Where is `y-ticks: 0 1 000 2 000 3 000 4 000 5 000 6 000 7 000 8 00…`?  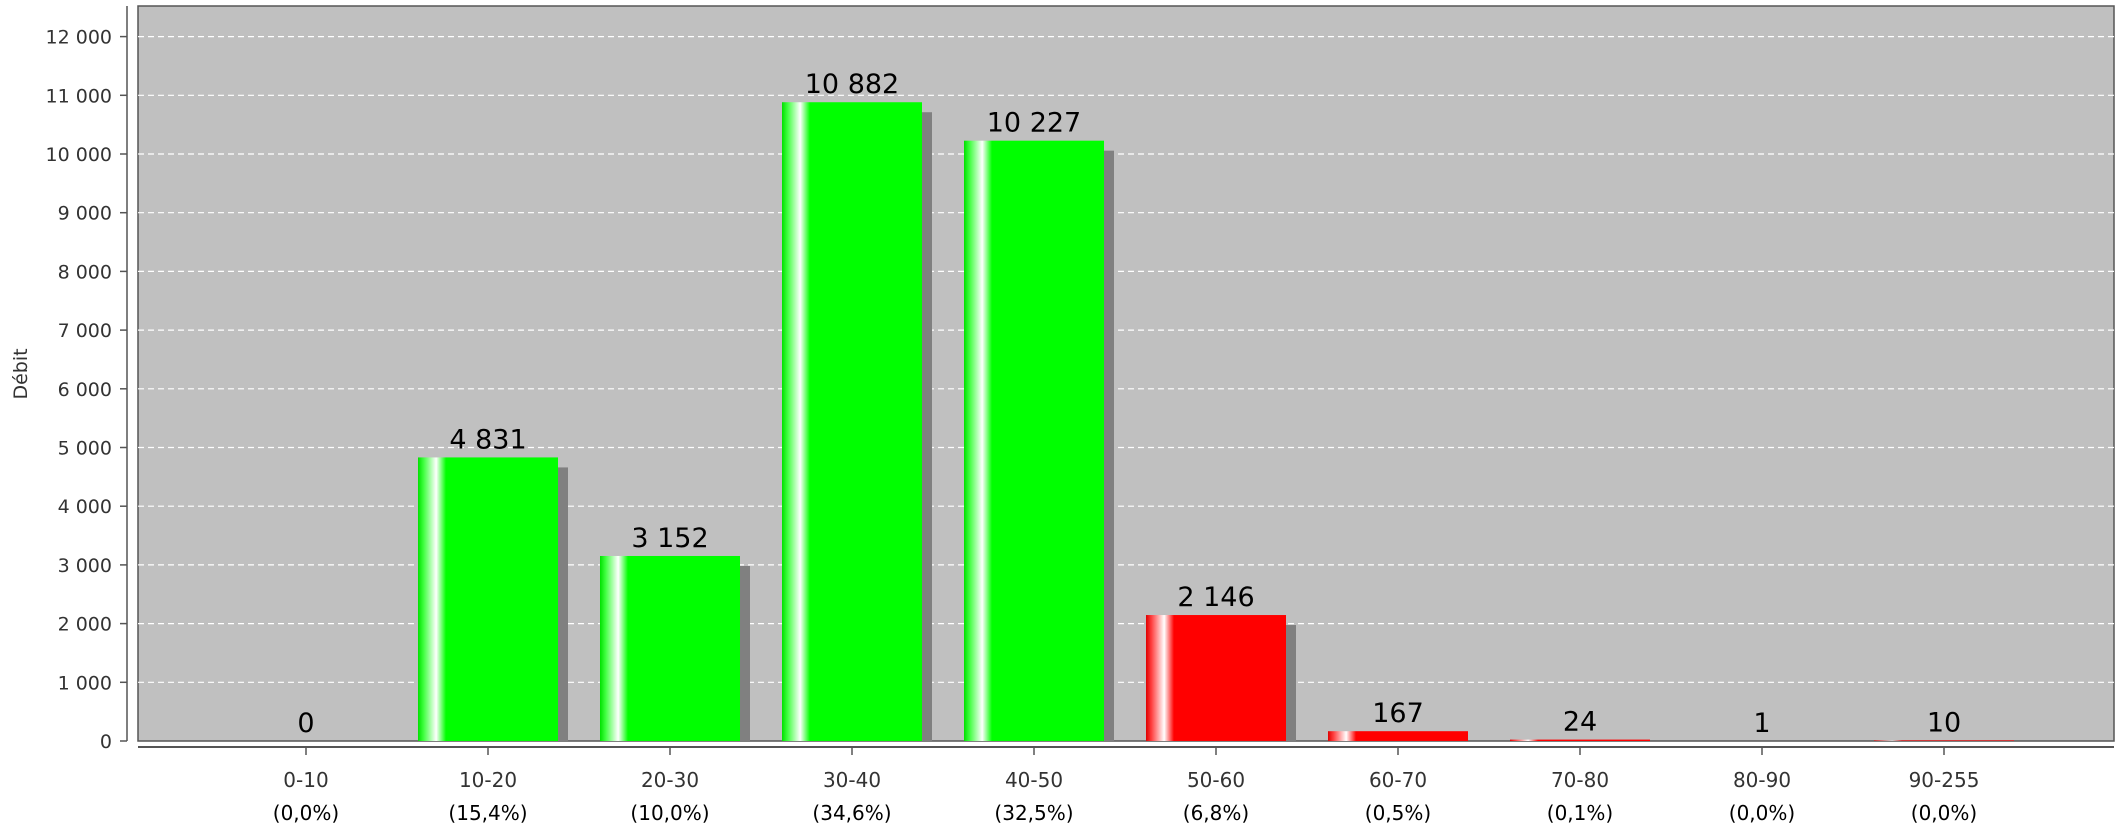
y-ticks: 0 1 000 2 000 3 000 4 000 5 000 6 000 7 000 8 00… is located at coordinates (86, 390).